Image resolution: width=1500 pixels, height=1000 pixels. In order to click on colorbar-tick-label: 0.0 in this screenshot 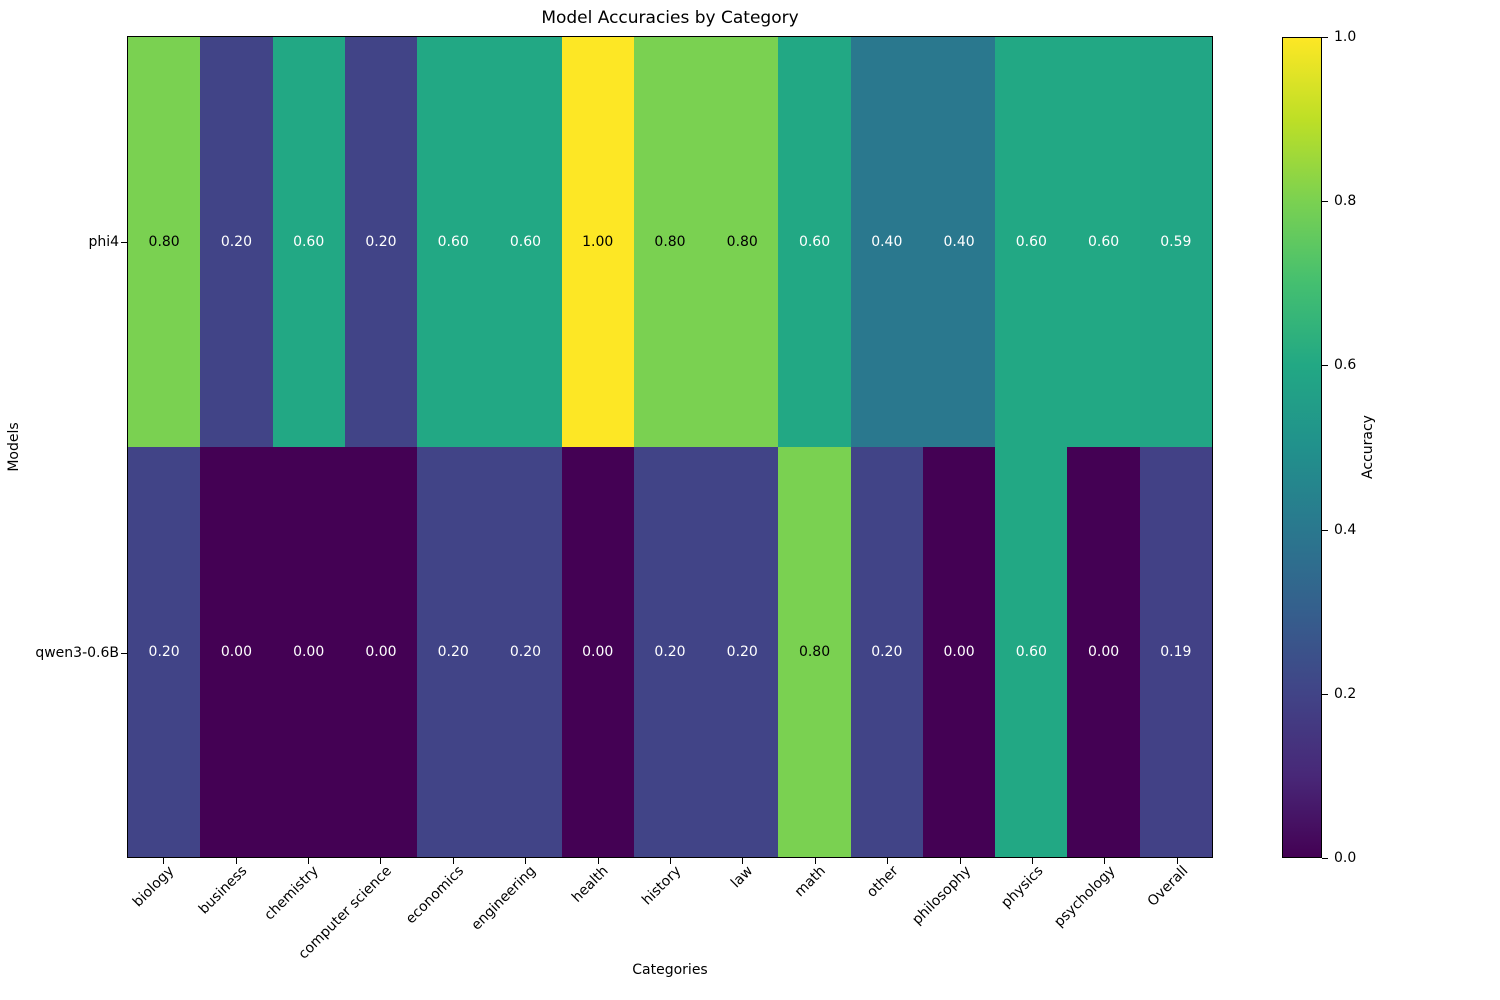, I will do `click(1345, 858)`.